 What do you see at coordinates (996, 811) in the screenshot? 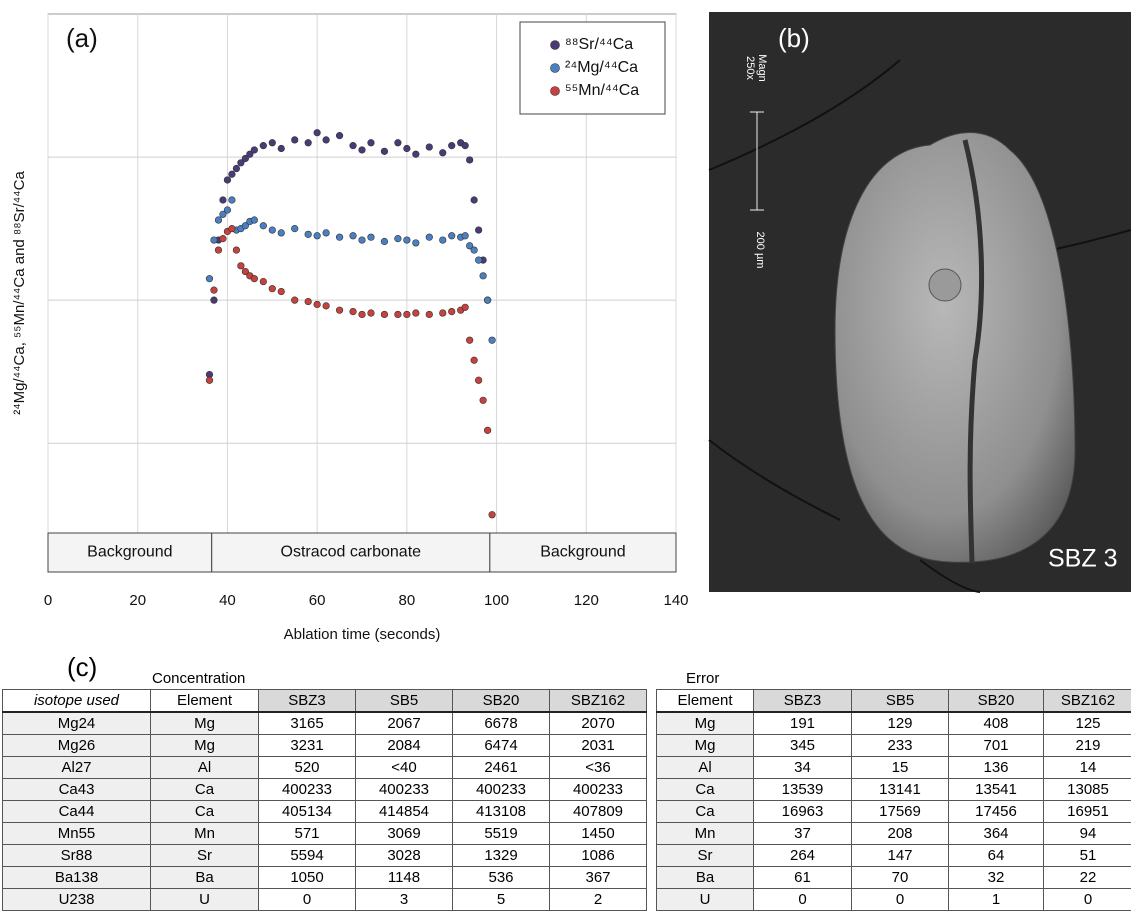
I see `table-cell: 17456` at bounding box center [996, 811].